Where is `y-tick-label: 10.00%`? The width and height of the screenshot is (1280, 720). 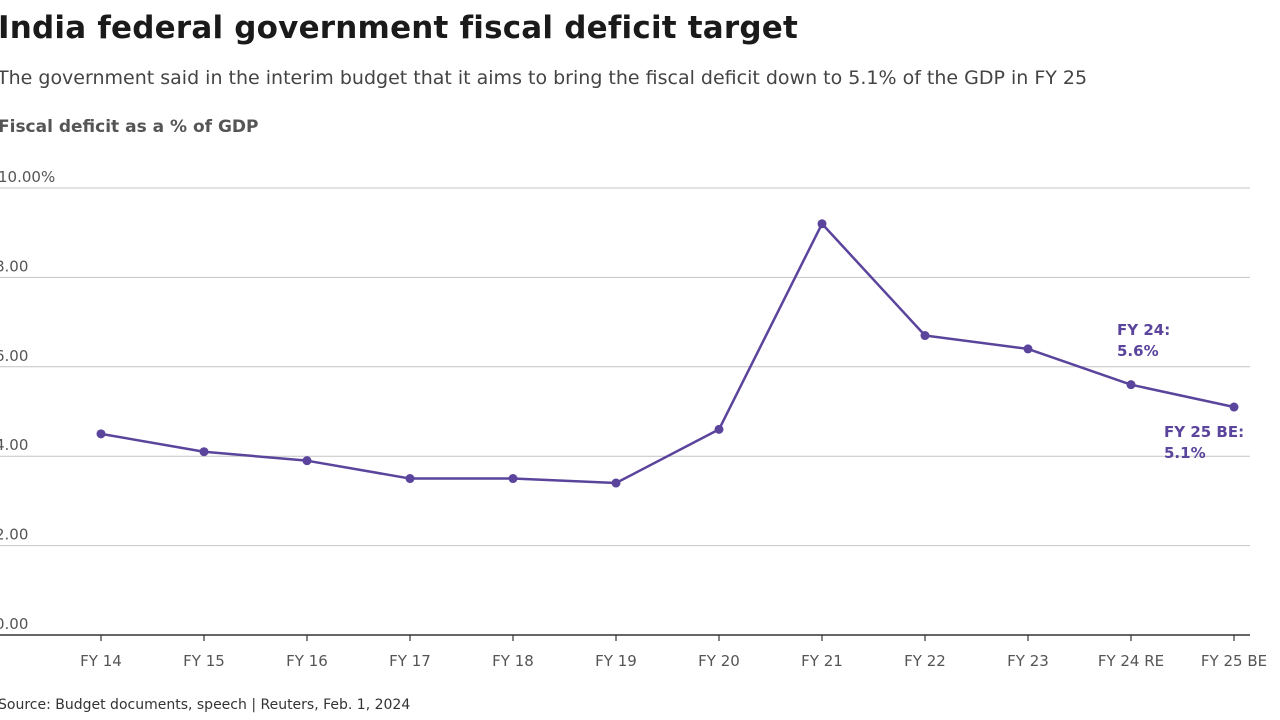 y-tick-label: 10.00% is located at coordinates (27, 177).